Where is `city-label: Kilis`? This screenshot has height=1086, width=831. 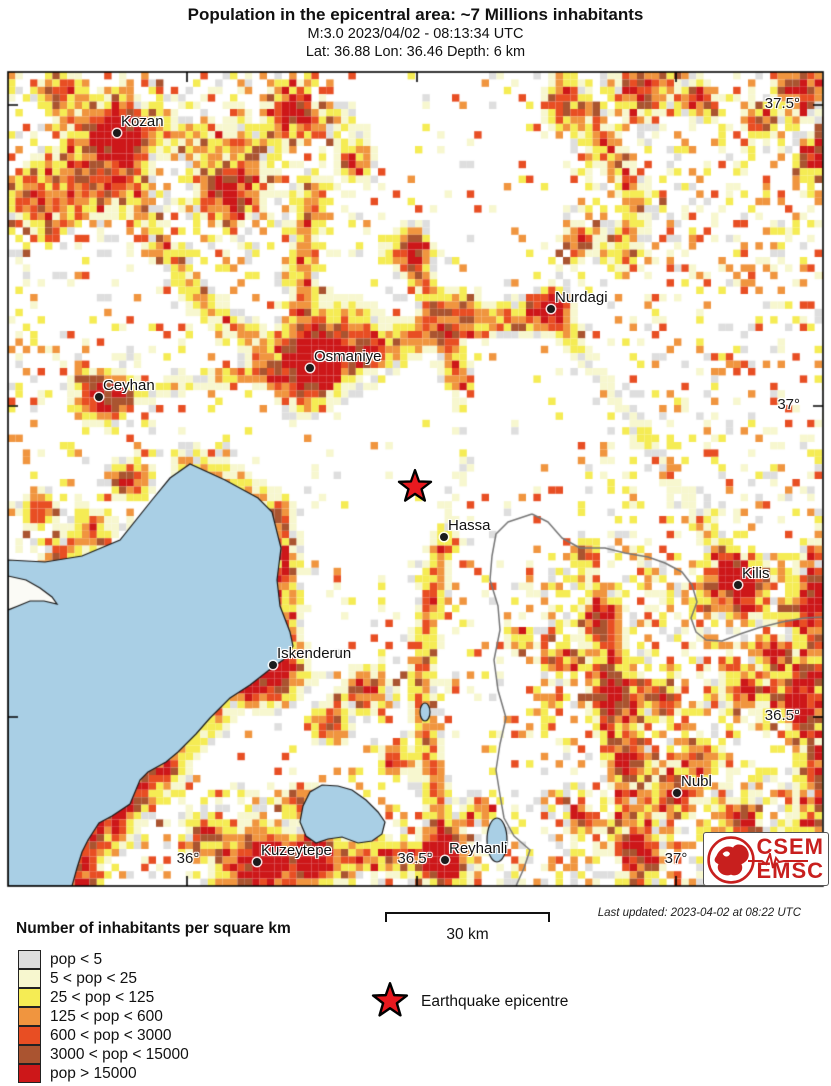 city-label: Kilis is located at coordinates (756, 573).